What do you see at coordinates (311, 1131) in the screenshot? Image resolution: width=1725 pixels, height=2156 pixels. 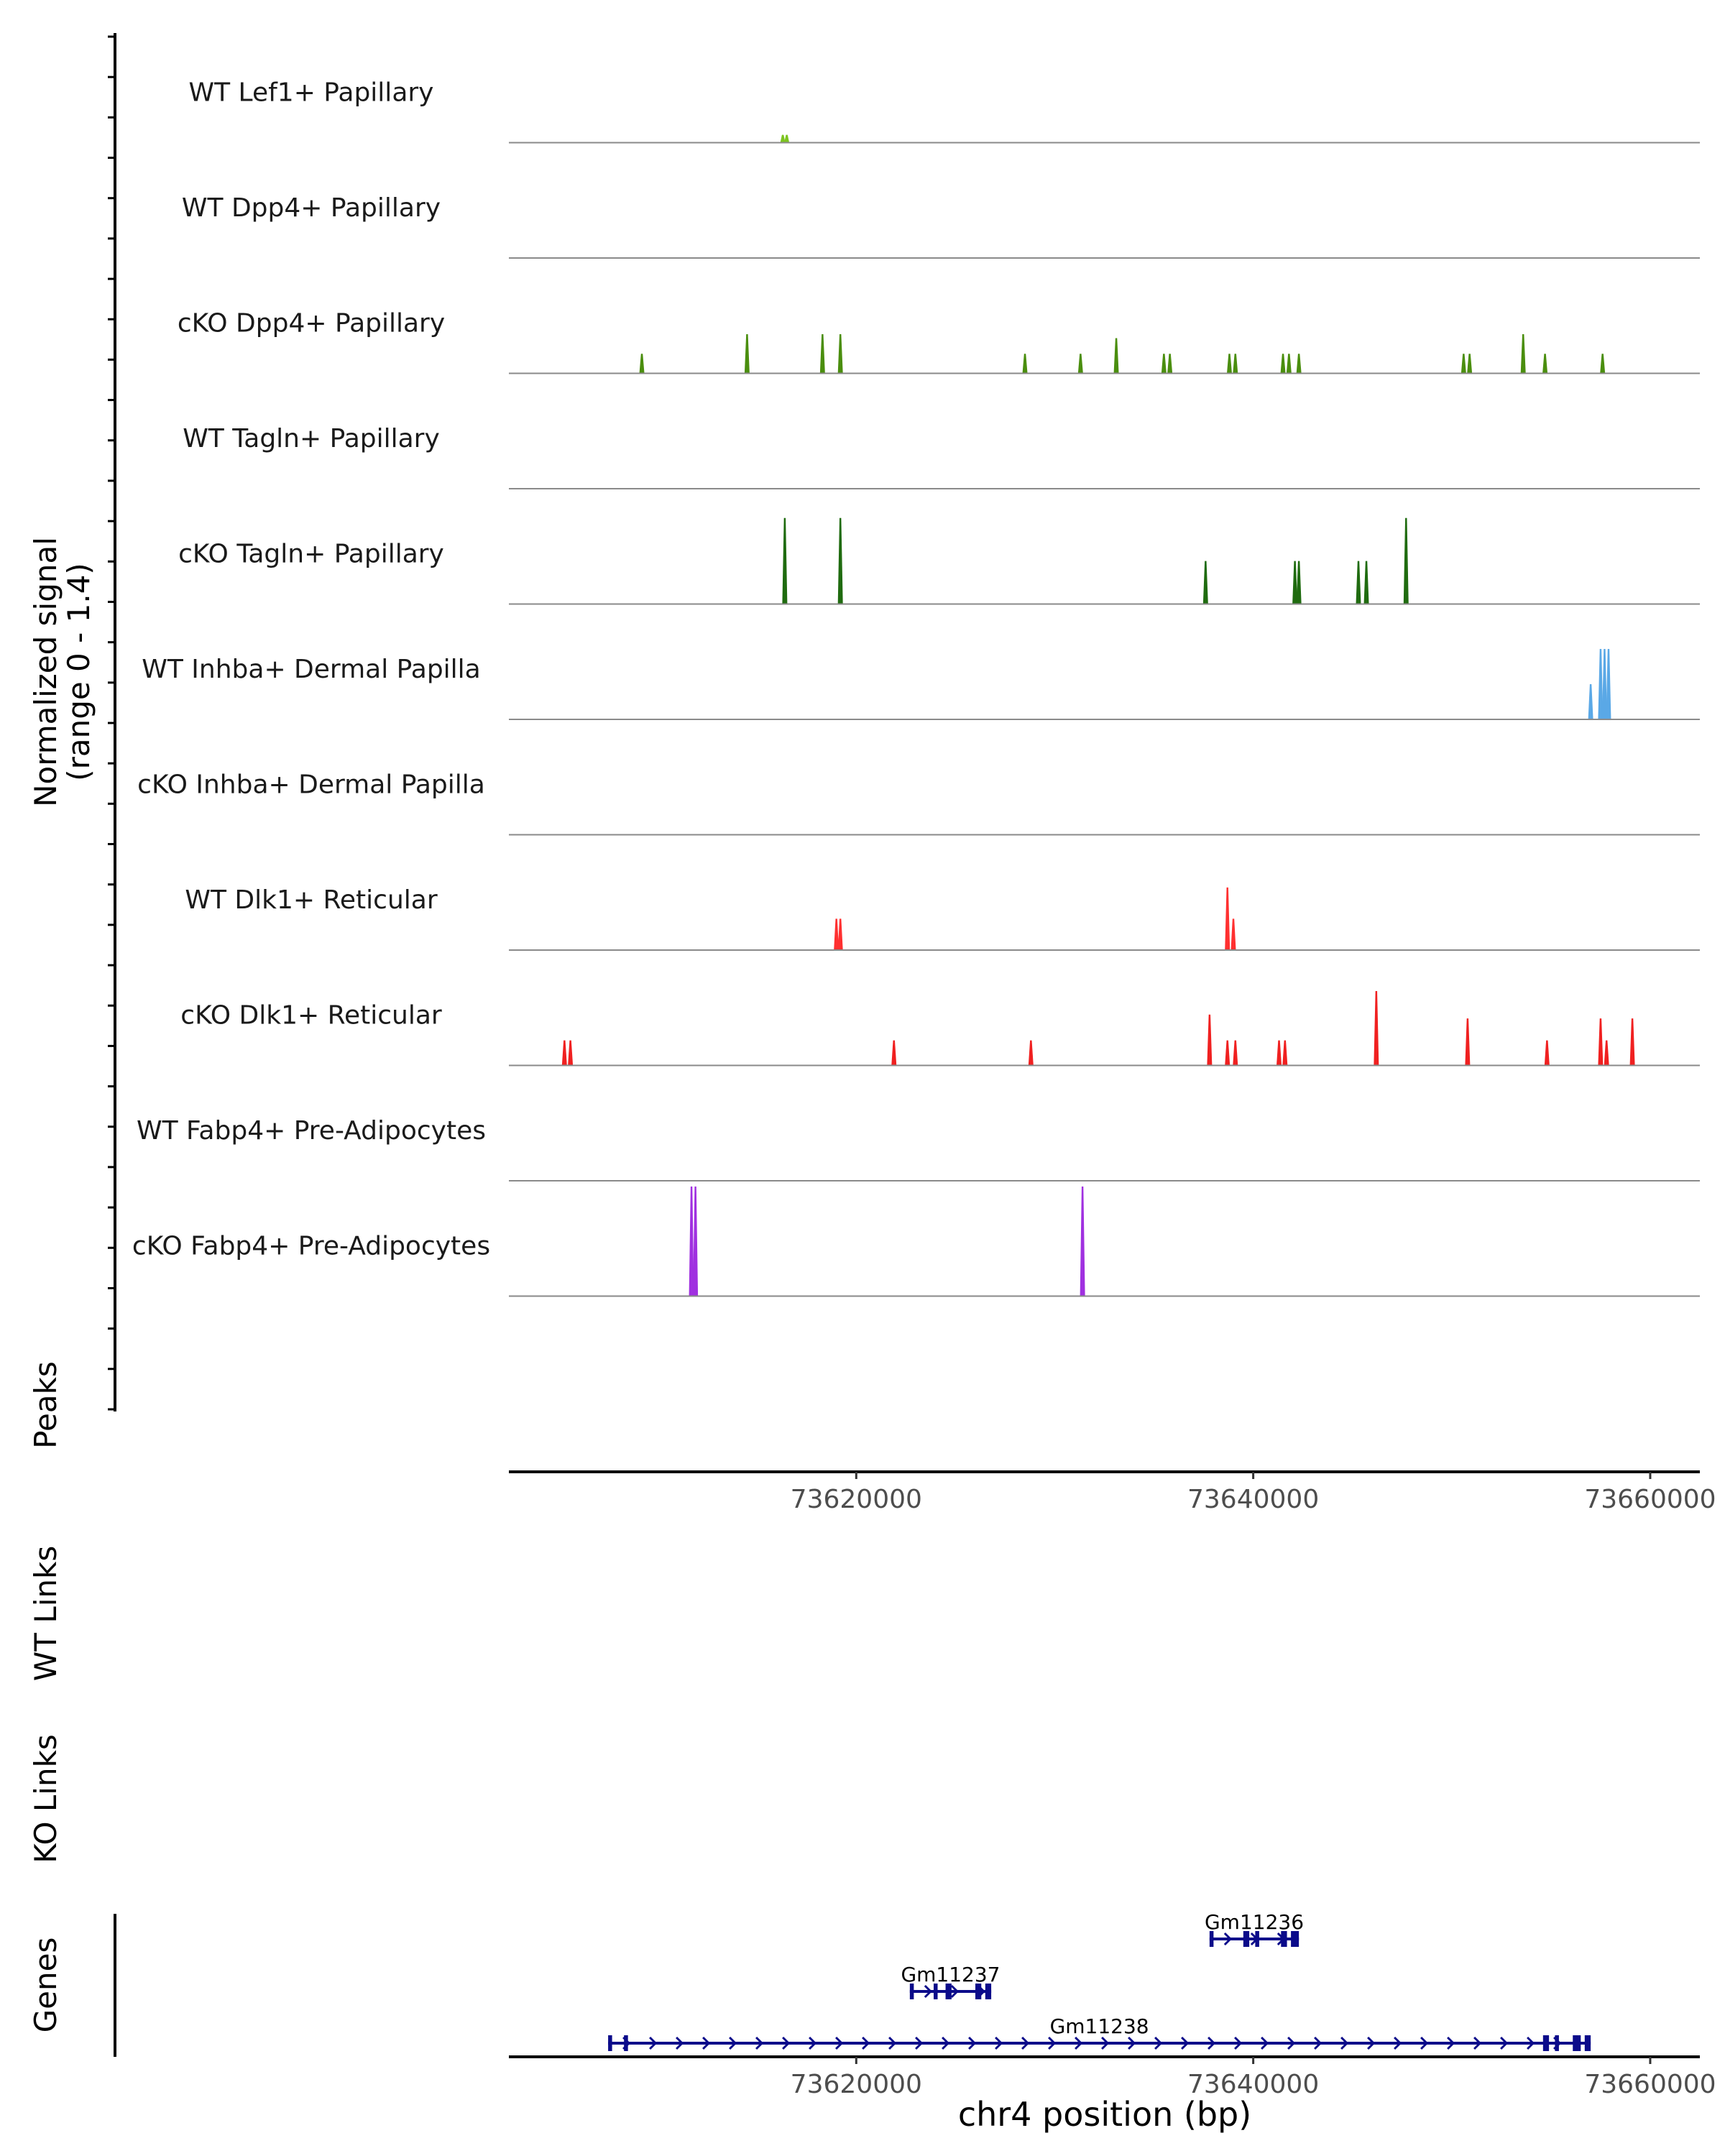 I see `track-label: WT Fabp4+ Pre-Adipocytes` at bounding box center [311, 1131].